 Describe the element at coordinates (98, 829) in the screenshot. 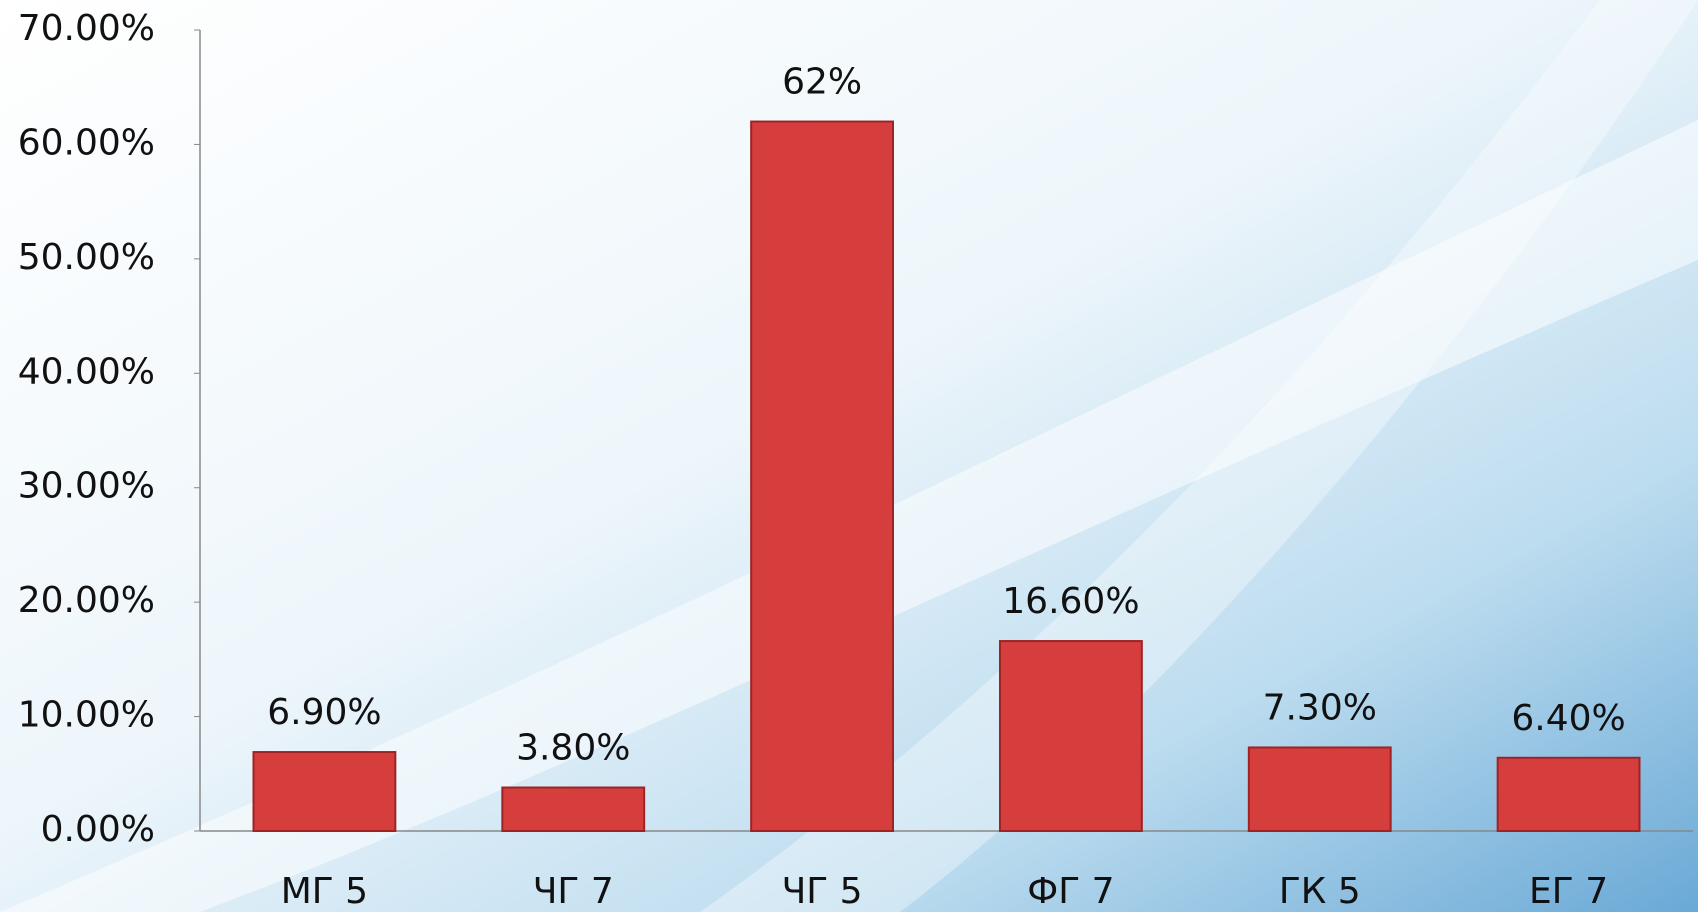

I see `y-tick-label: 0.00%` at that location.